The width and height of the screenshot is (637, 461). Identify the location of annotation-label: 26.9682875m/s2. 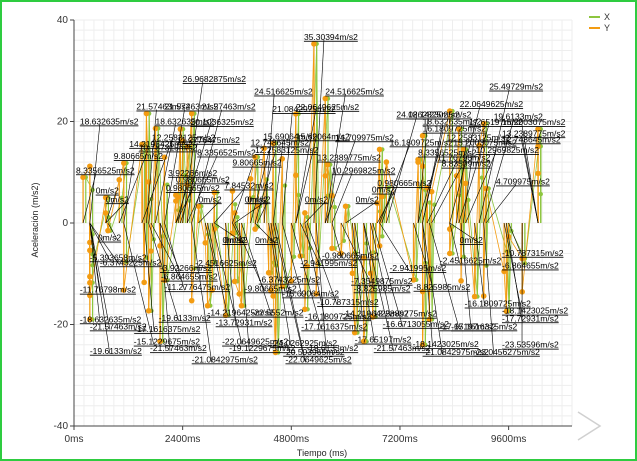
(215, 79).